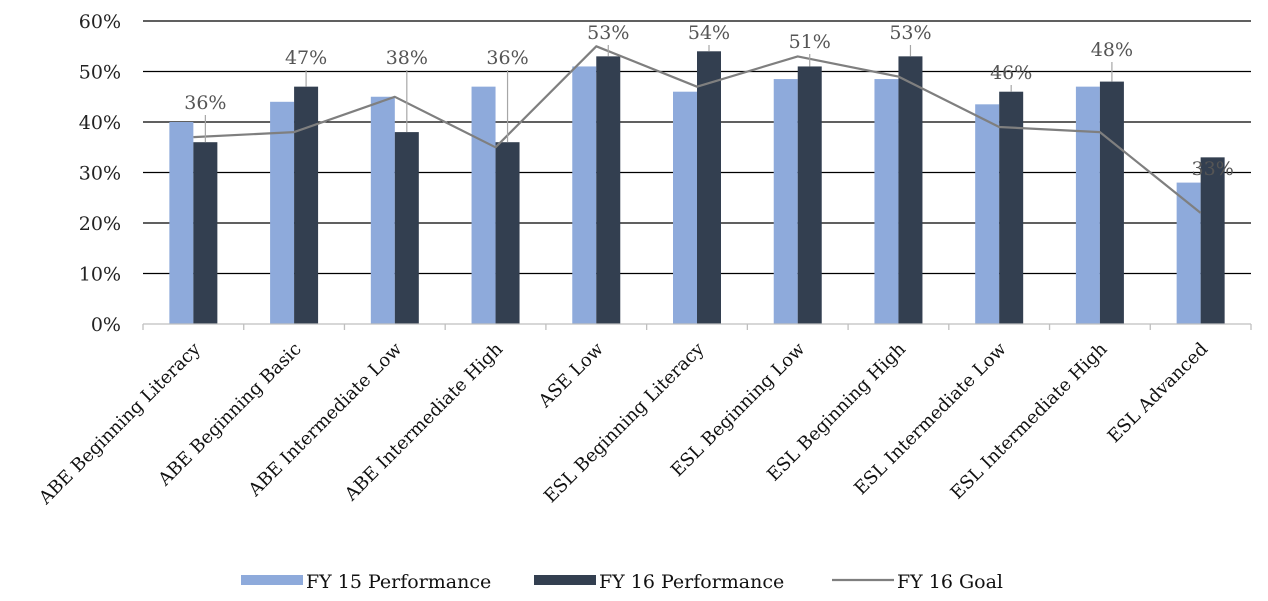  I want to click on y-tick-label: 0%, so click(106, 325).